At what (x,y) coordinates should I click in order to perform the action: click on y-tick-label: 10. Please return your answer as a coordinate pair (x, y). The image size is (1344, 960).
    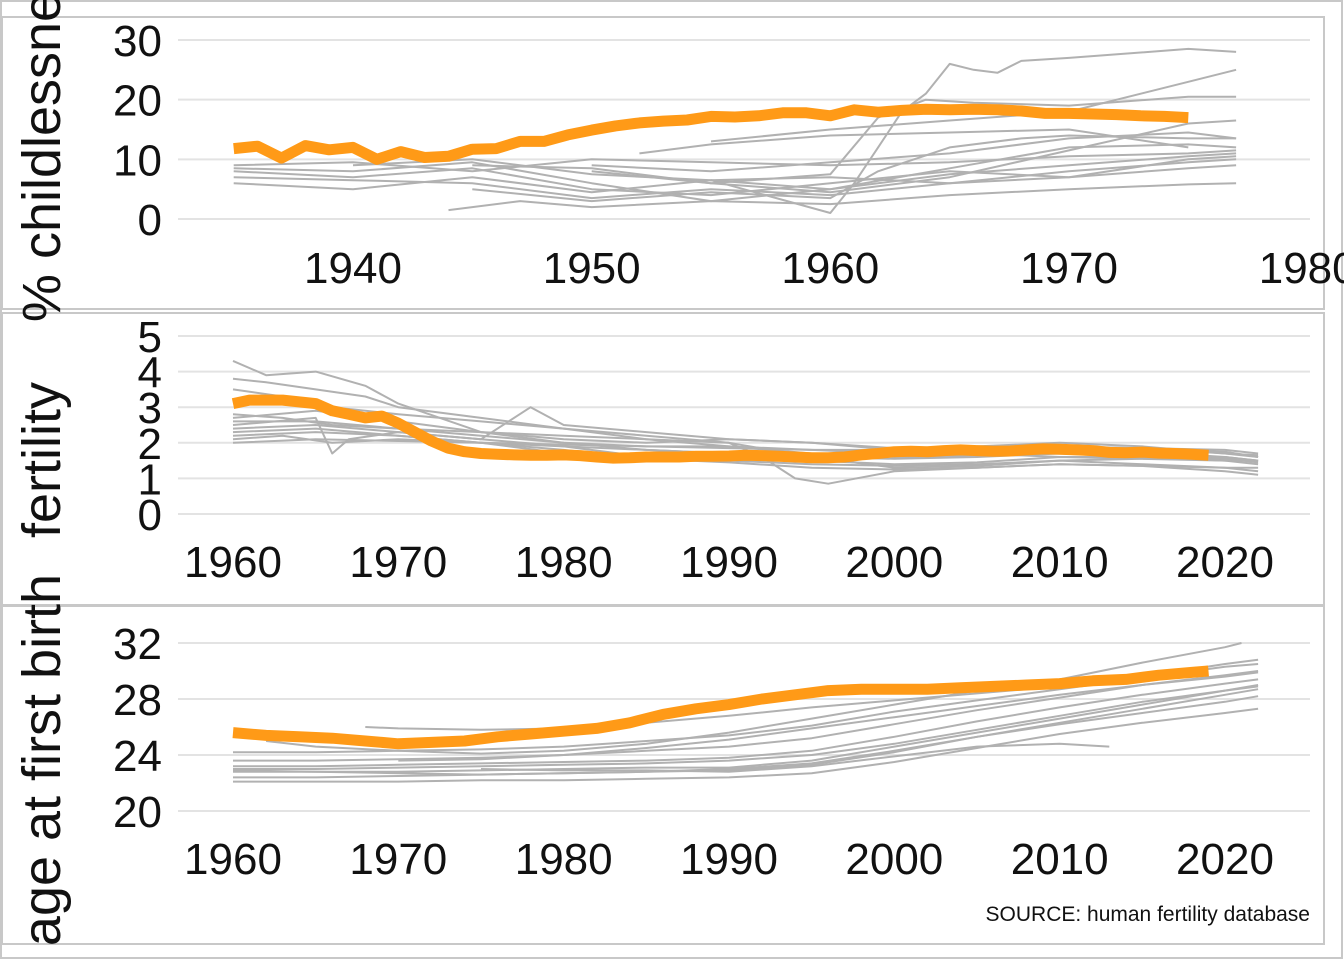
    Looking at the image, I should click on (137, 160).